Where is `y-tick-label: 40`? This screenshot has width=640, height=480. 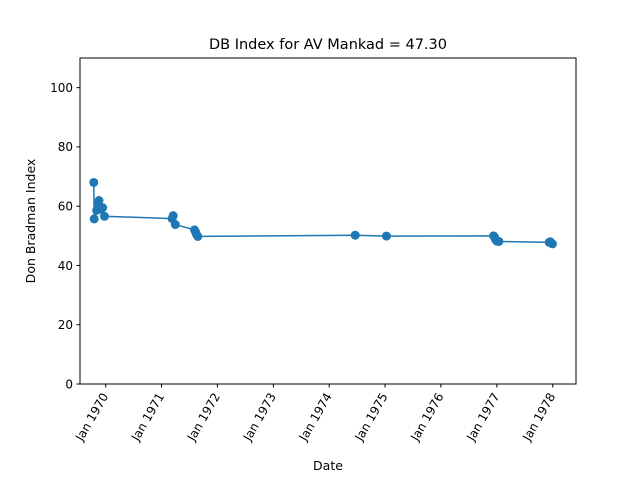 y-tick-label: 40 is located at coordinates (65, 266).